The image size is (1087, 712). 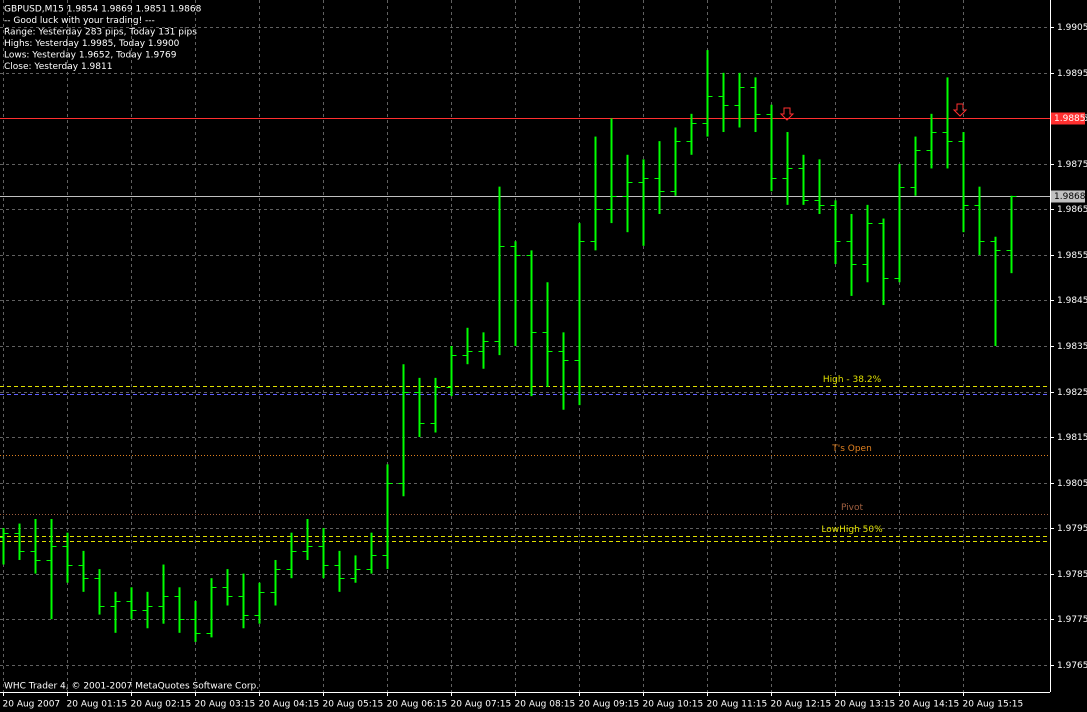 What do you see at coordinates (90, 56) in the screenshot?
I see `info-line: Lows: Yesterday 1.9652, Today 1.9769` at bounding box center [90, 56].